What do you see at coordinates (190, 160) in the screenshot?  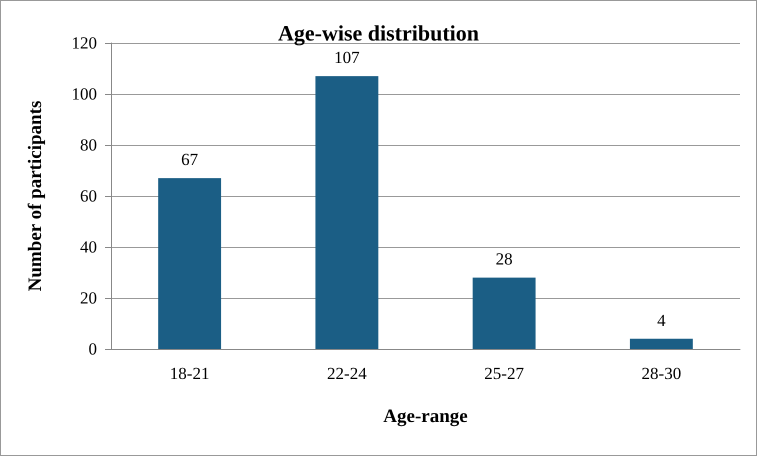 I see `data-label: 67` at bounding box center [190, 160].